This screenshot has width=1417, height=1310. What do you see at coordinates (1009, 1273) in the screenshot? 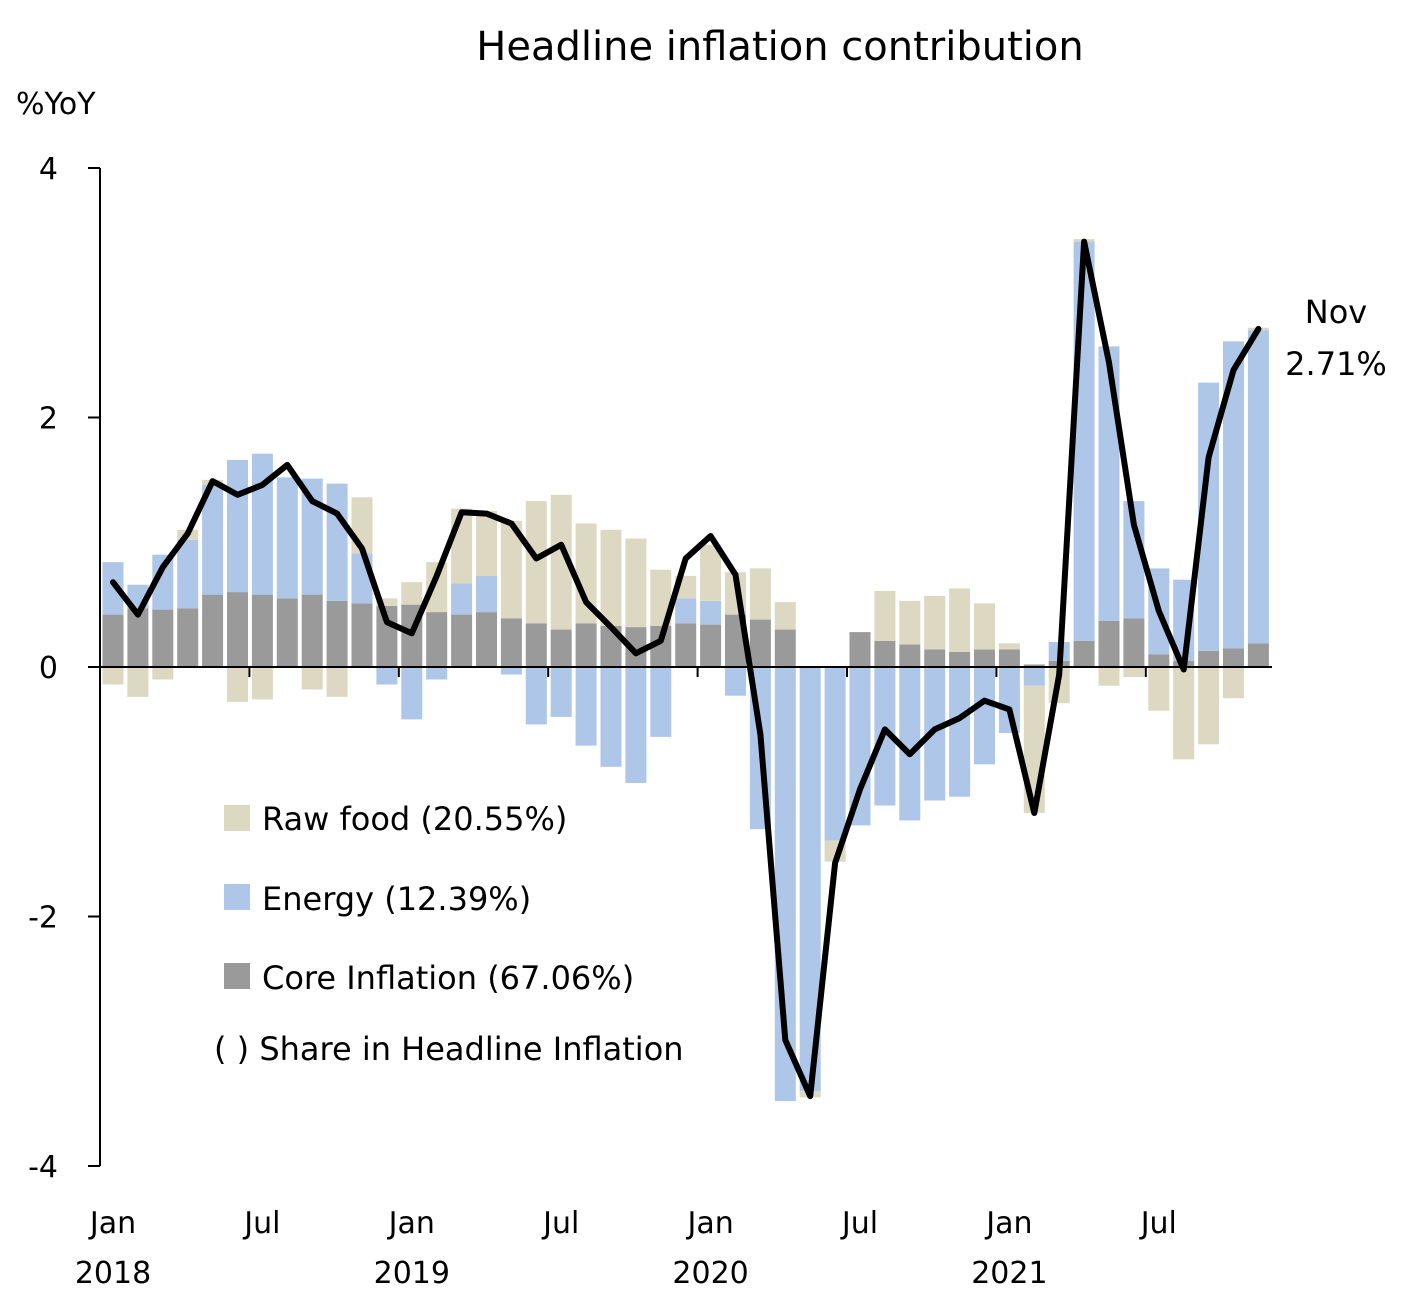
I see `x-tick-label-year: 2021` at bounding box center [1009, 1273].